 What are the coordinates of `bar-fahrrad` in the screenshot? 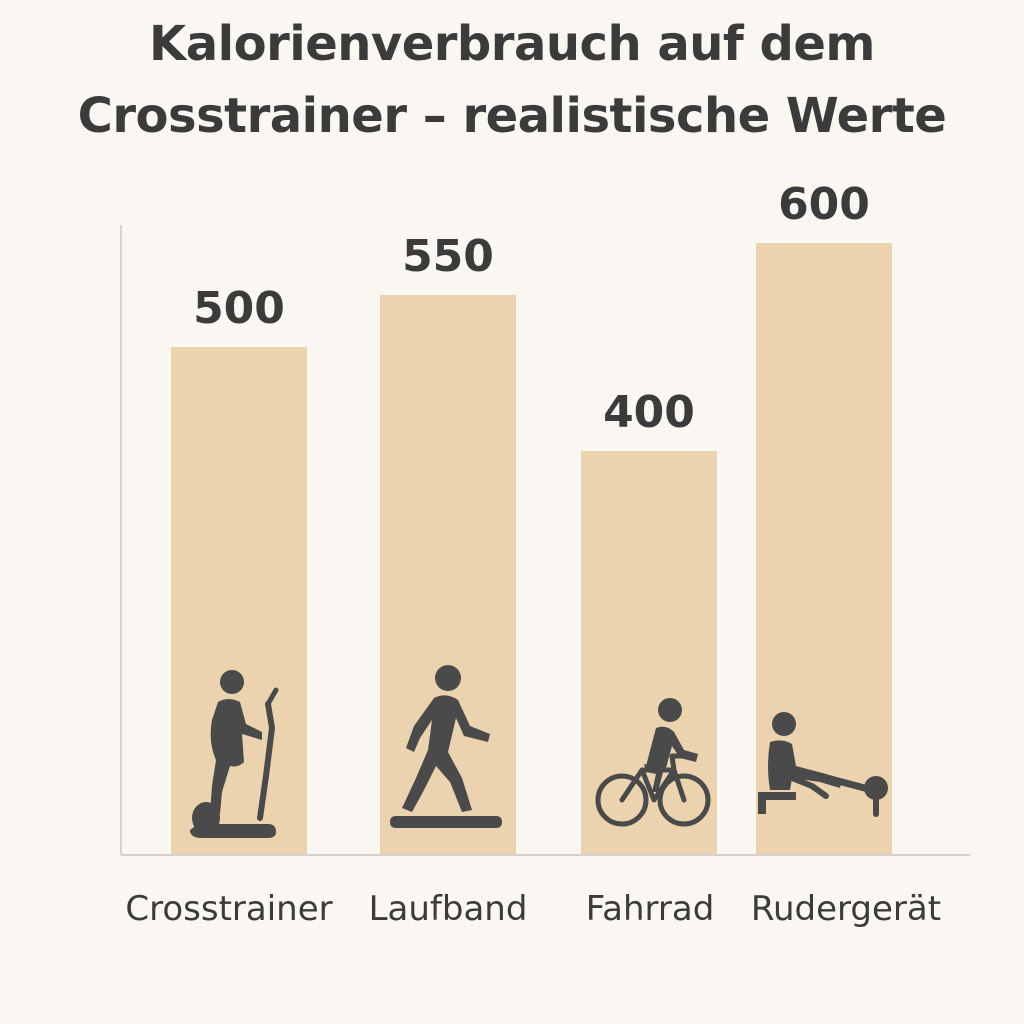 It's located at (649, 652).